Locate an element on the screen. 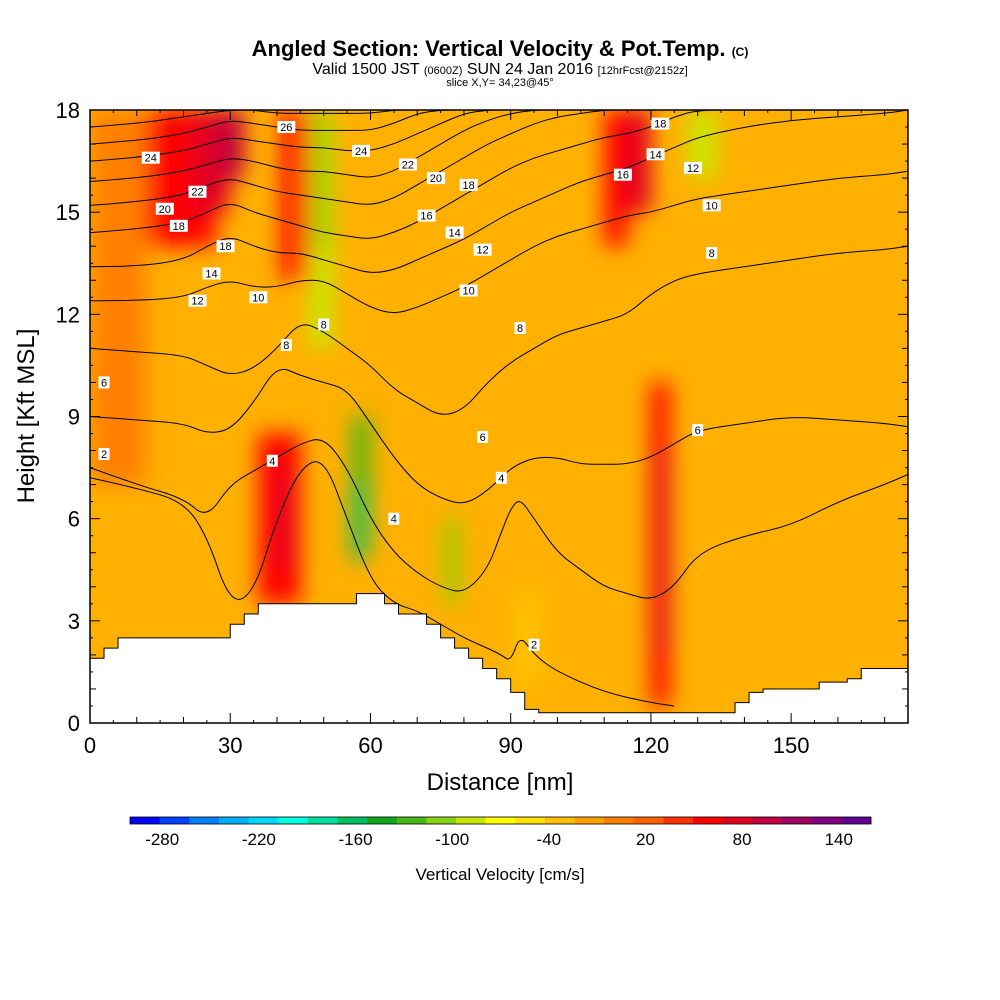  y-tick-label-12: 12 is located at coordinates (68, 314).